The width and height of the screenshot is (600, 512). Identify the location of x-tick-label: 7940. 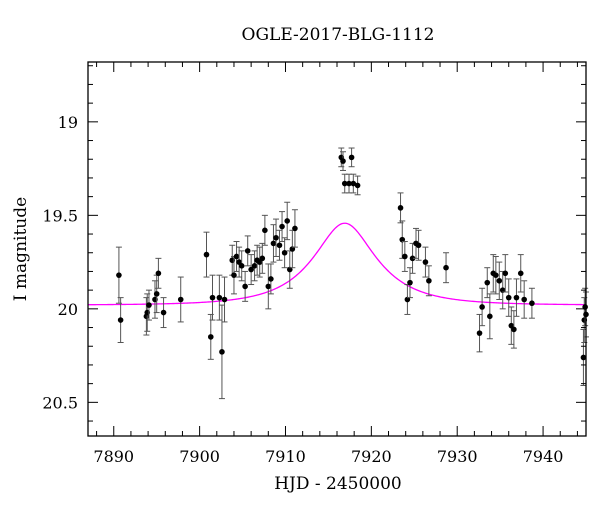
(543, 456).